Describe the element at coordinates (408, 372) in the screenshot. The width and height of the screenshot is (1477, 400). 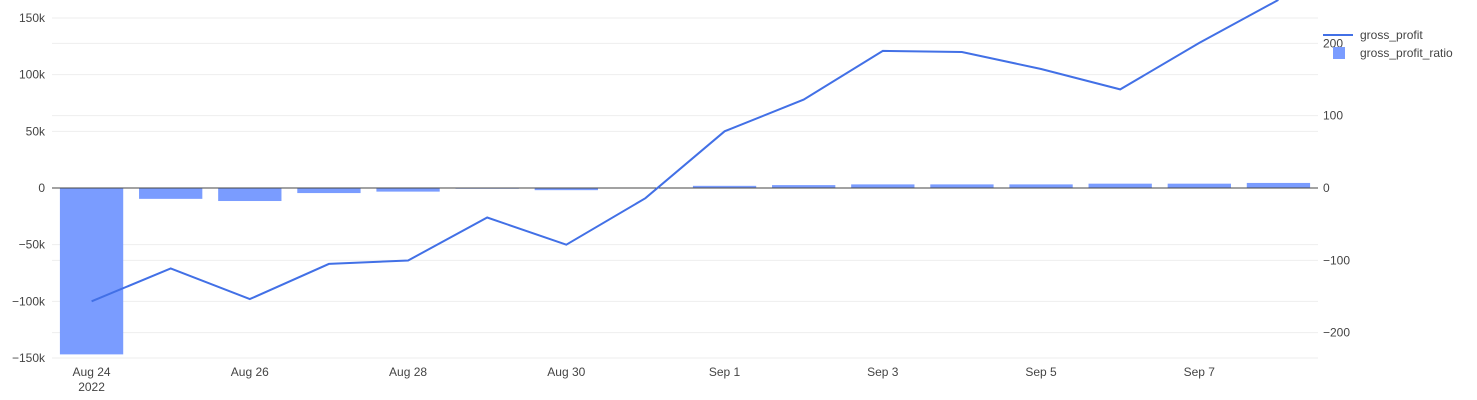
I see `x-tick-label-2022-08-28: Aug 28` at that location.